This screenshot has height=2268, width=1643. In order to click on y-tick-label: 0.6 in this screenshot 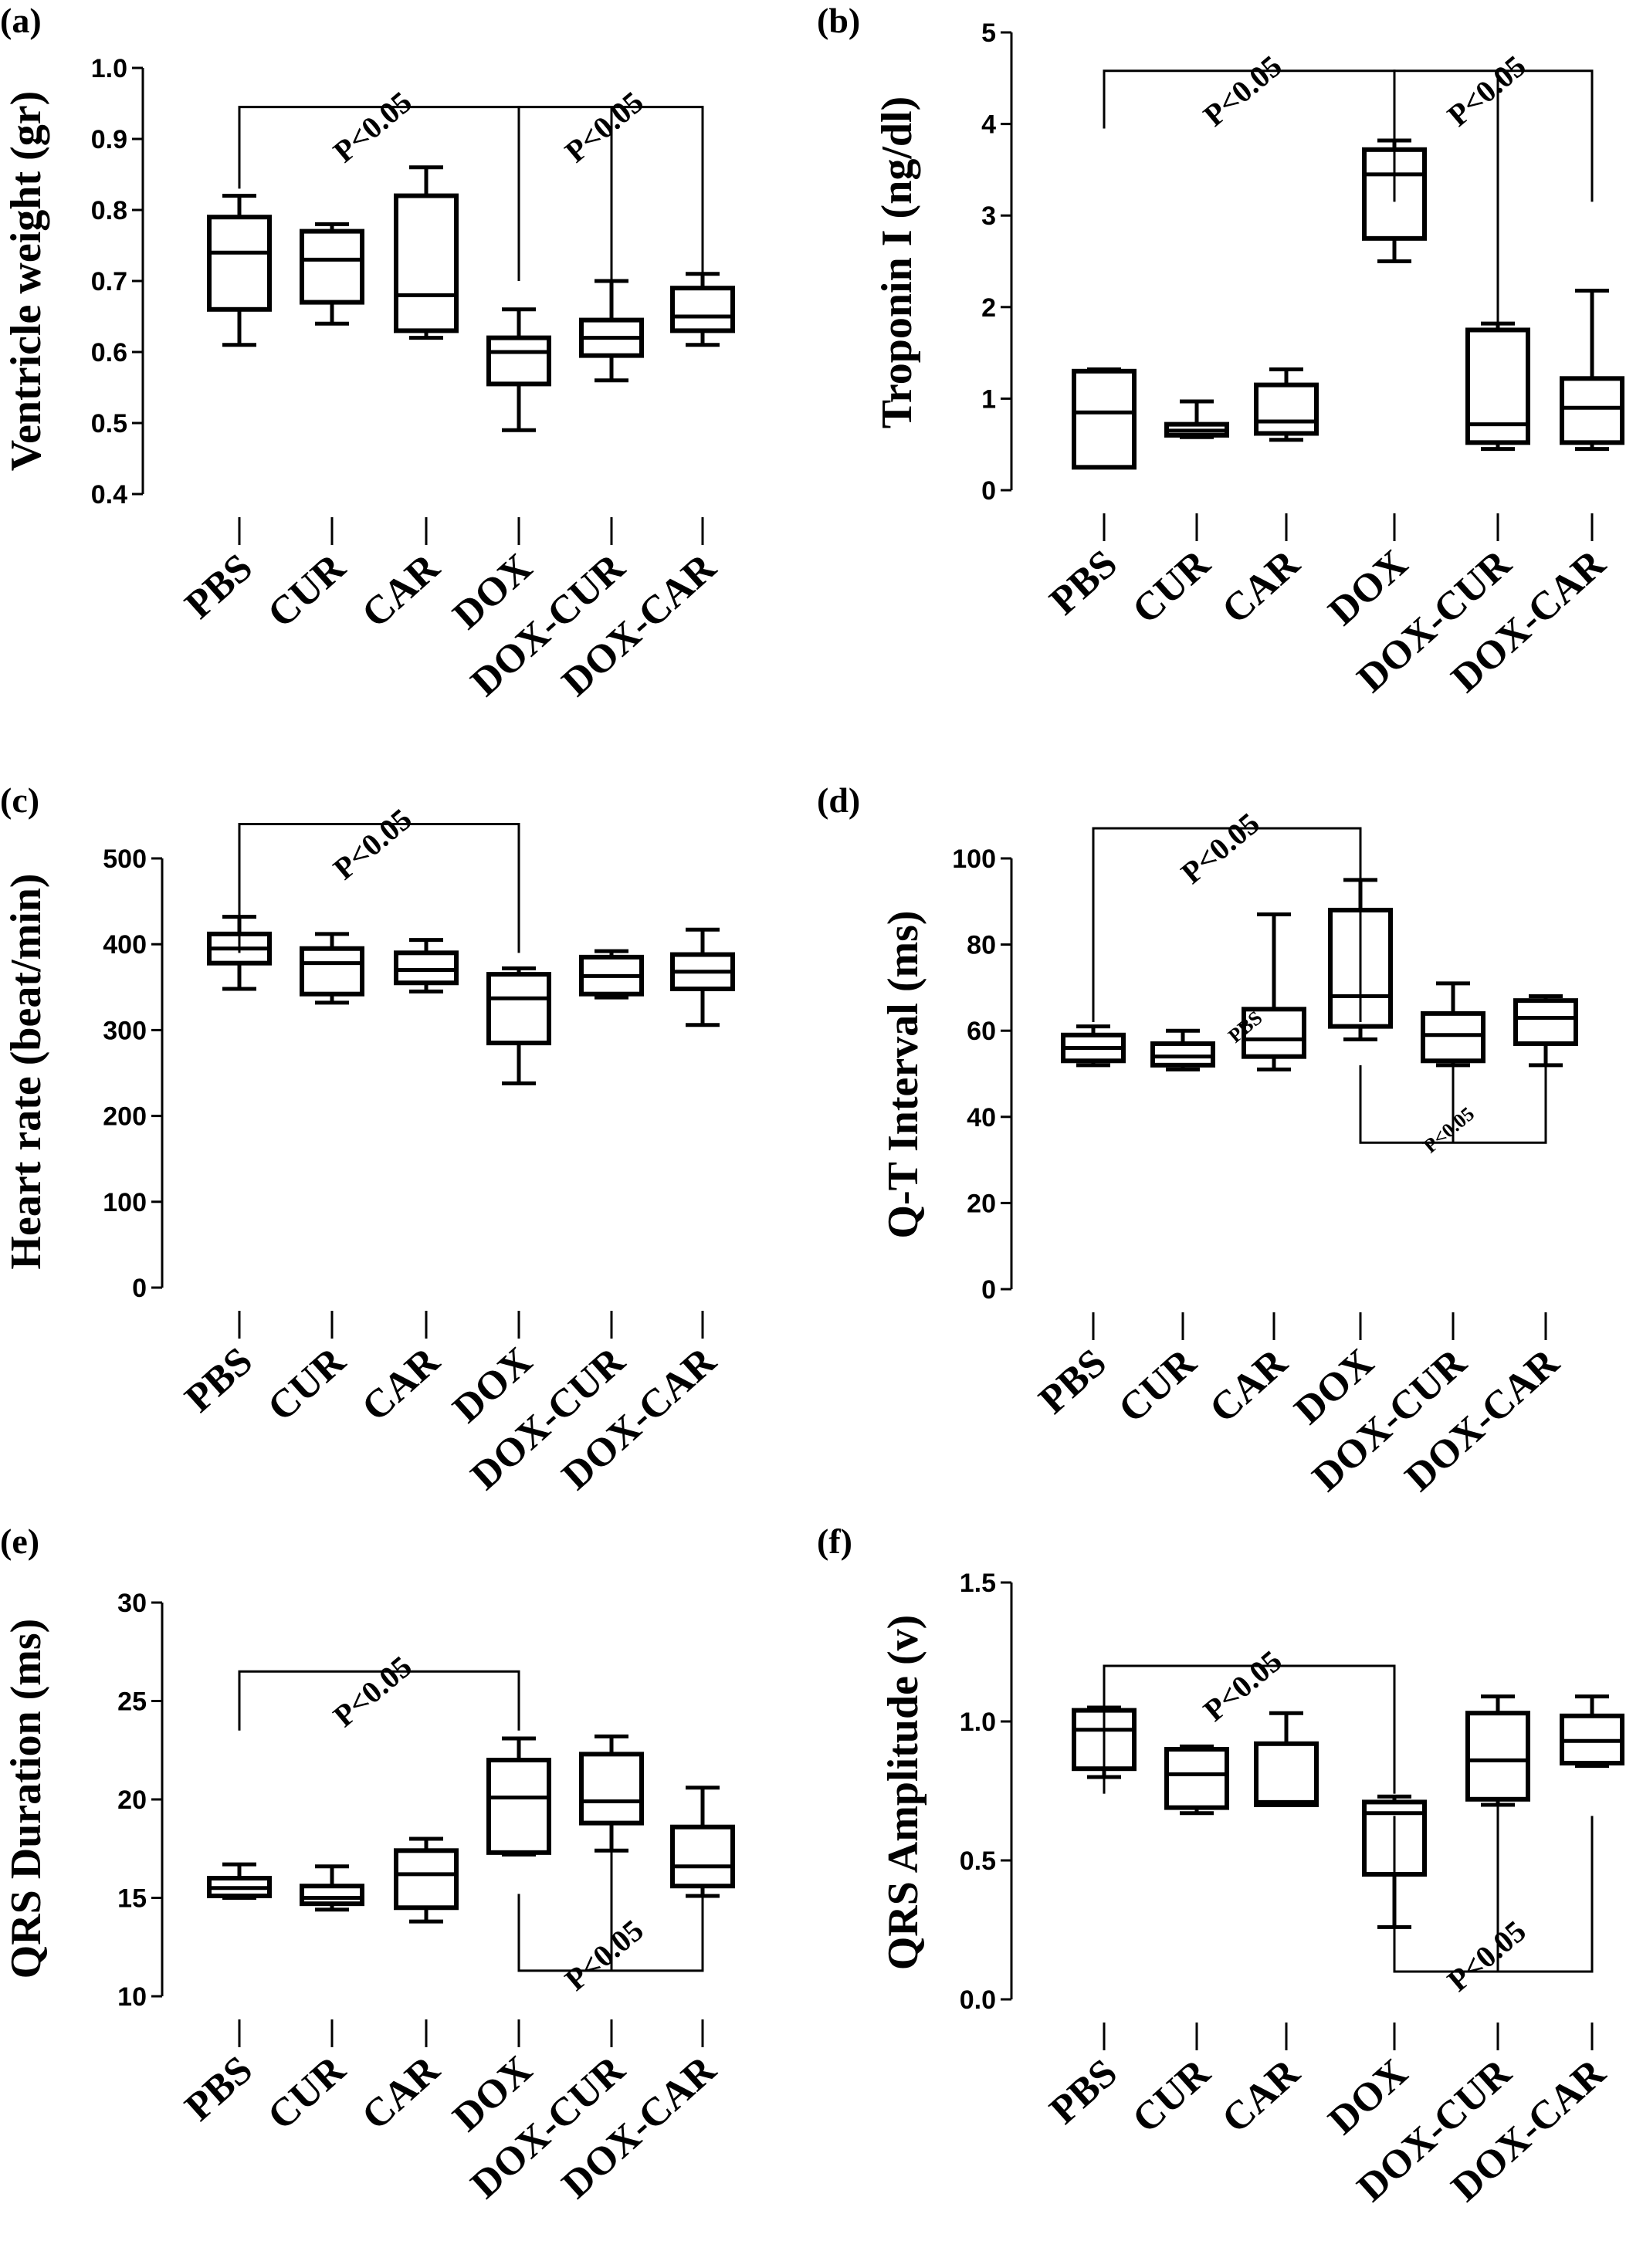, I will do `click(109, 352)`.